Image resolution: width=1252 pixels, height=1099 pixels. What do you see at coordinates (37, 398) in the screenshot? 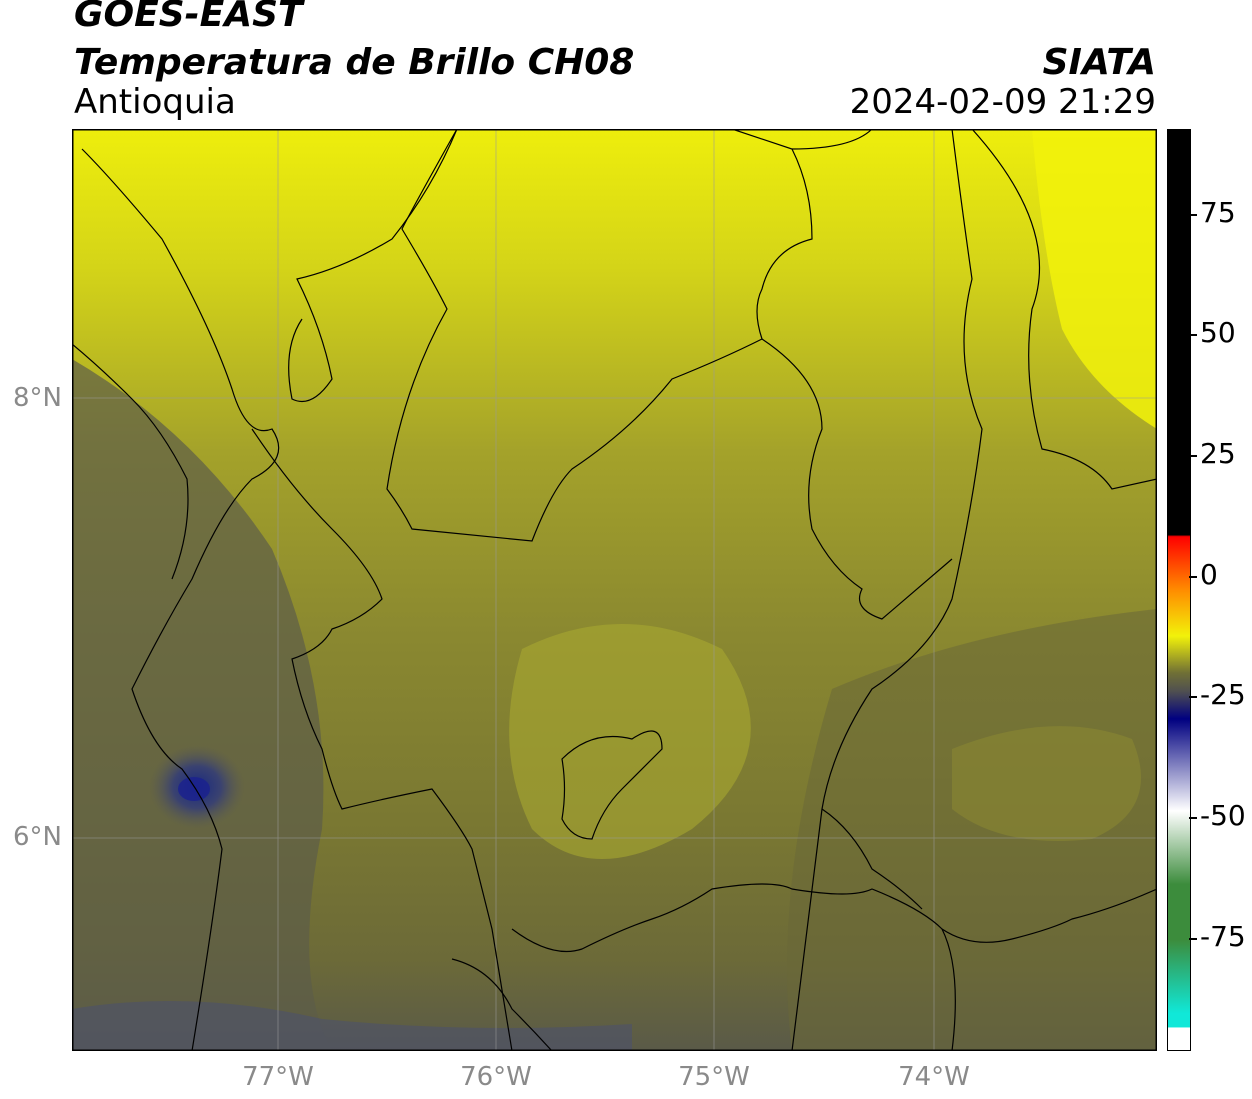
I see `lat-label-8n: 8°N` at bounding box center [37, 398].